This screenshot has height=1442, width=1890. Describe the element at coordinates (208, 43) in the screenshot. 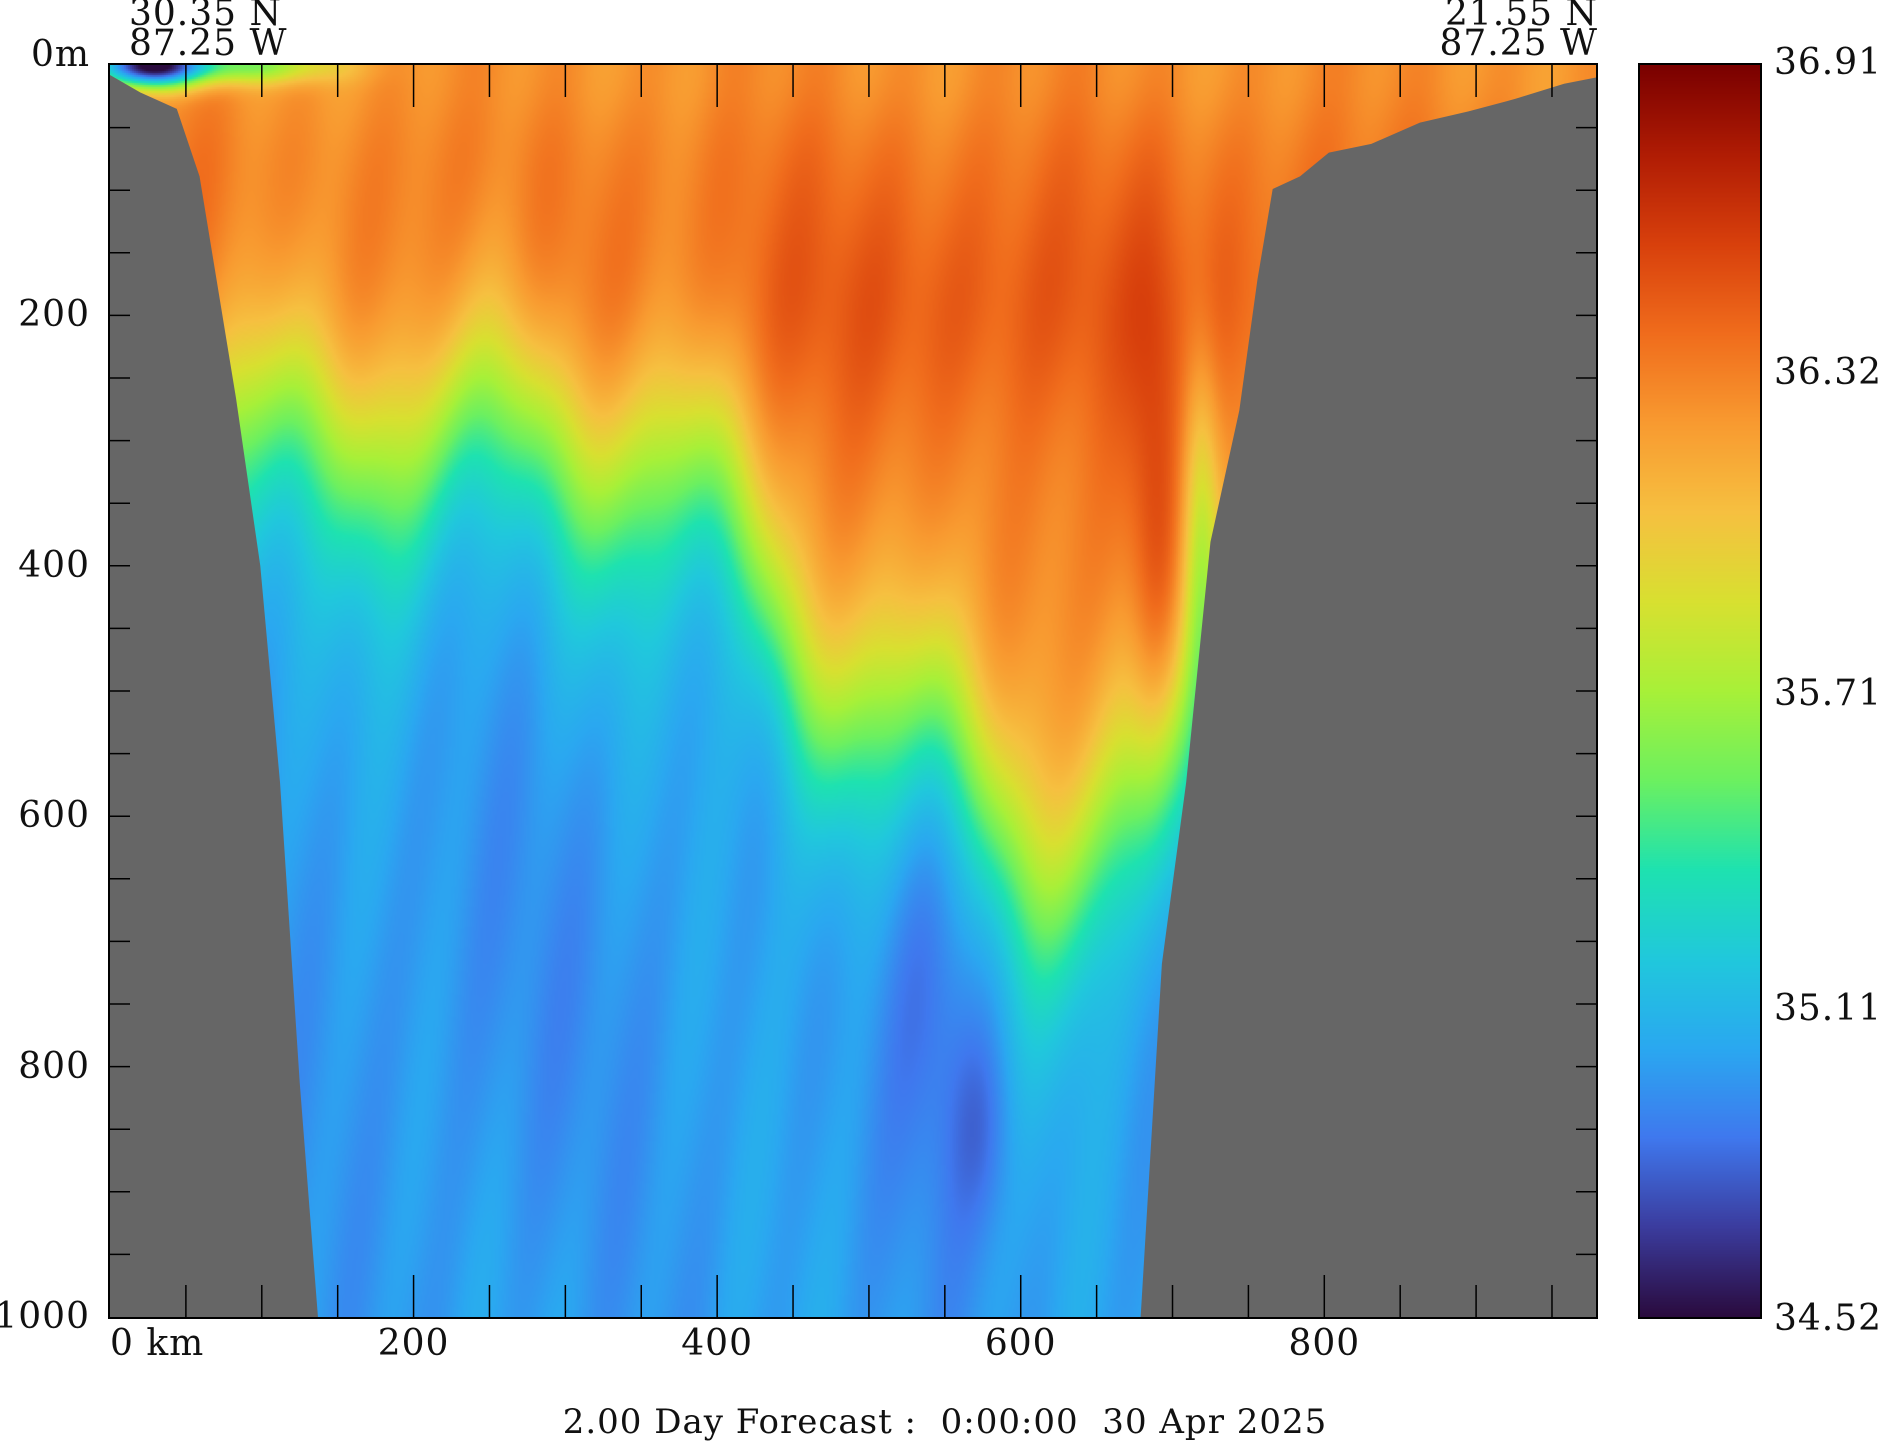

I see `start-lon: 87.25 W` at that location.